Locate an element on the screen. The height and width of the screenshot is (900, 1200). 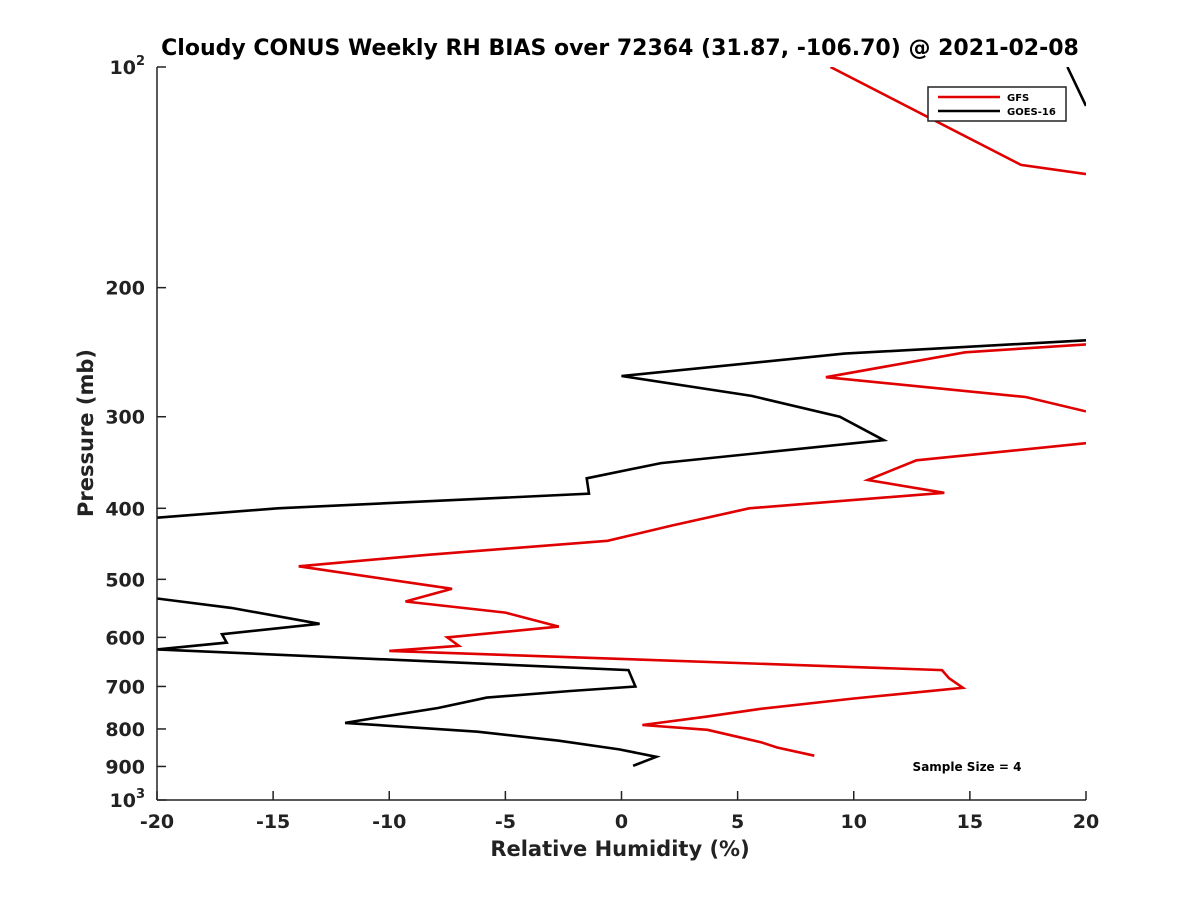
x-tick-label: 0 is located at coordinates (621, 822).